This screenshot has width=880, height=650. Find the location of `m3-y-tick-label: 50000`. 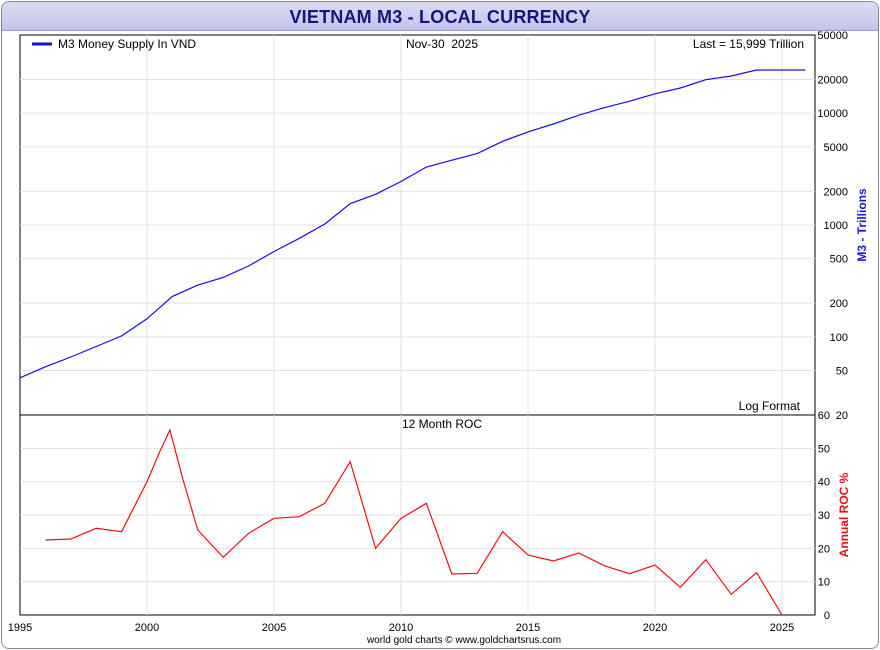

m3-y-tick-label: 50000 is located at coordinates (832, 36).